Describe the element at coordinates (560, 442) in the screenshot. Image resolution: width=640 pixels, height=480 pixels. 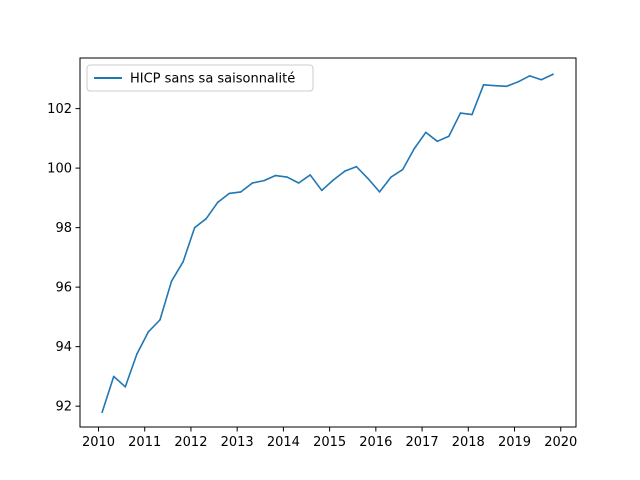
I see `x-tick-label: 2020` at that location.